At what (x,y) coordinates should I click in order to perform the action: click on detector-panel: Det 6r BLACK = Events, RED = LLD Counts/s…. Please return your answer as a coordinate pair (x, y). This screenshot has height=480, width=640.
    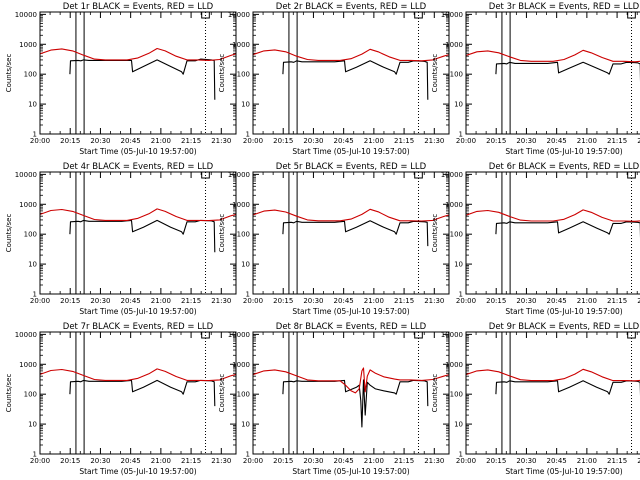
    Looking at the image, I should click on (535, 239).